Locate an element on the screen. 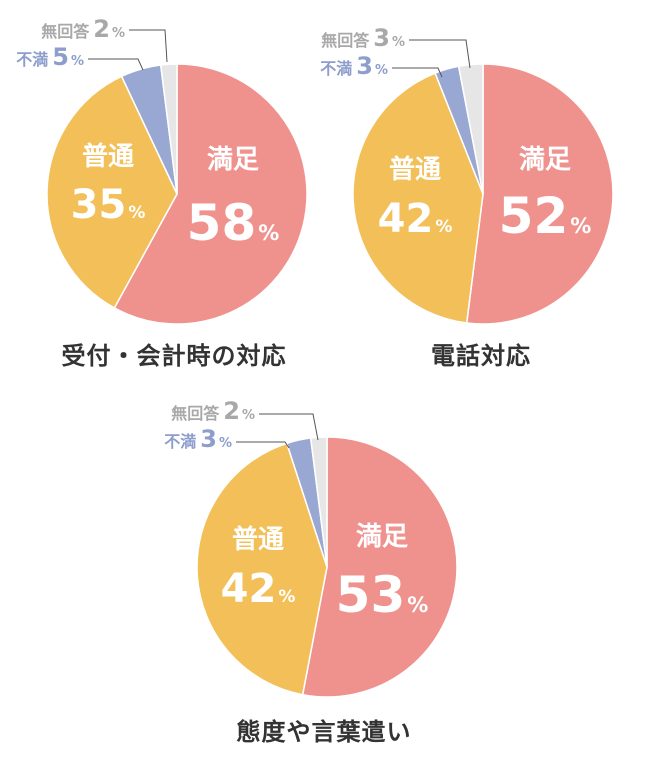  slice-value-satisfied: 58% is located at coordinates (233, 223).